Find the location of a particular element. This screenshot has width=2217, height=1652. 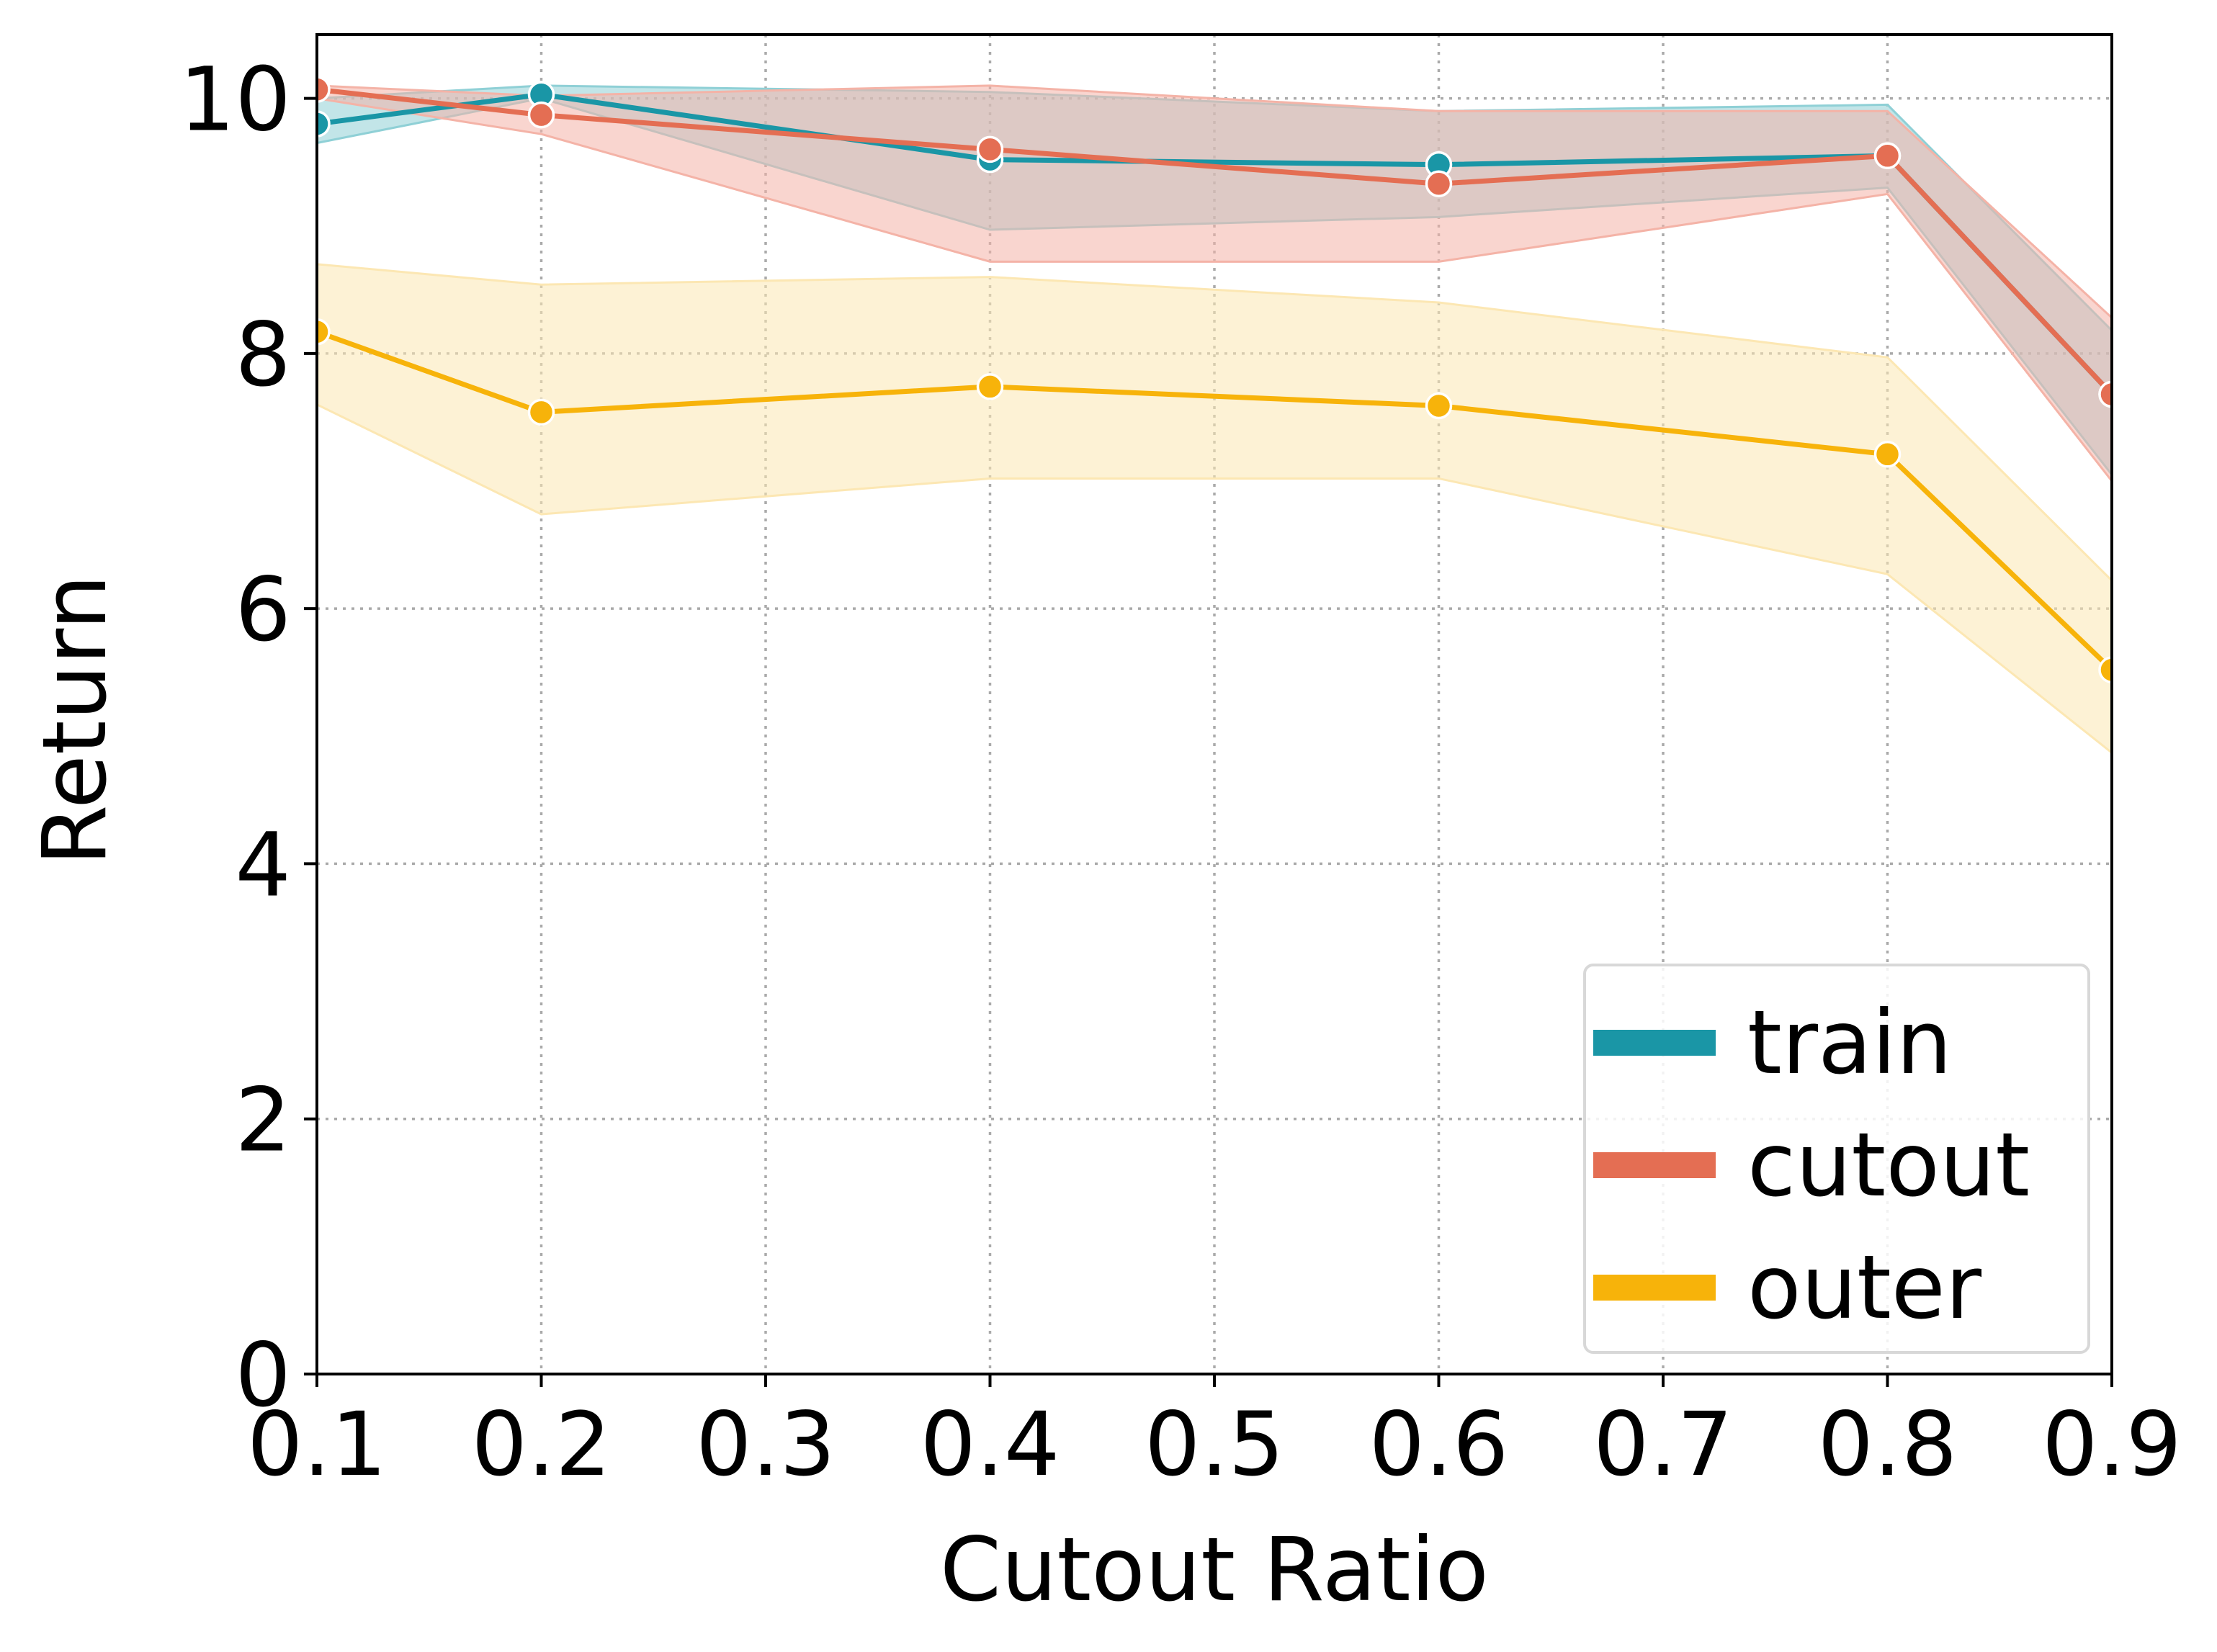

x-axis-label: Cutout Ratio is located at coordinates (1214, 1570).